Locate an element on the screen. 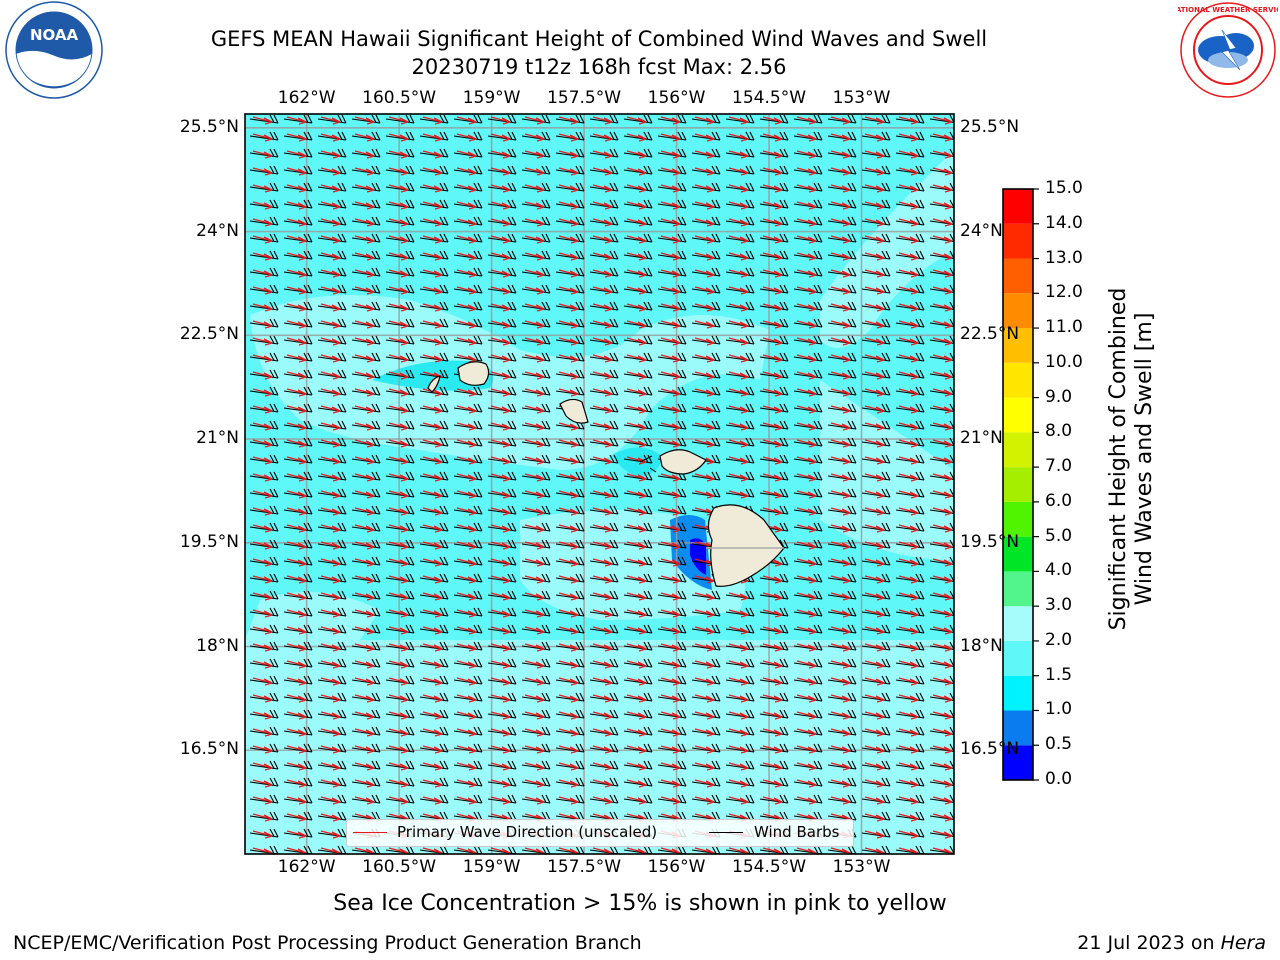 The image size is (1280, 960). colorbar-tick-10: 8.0 is located at coordinates (1059, 431).